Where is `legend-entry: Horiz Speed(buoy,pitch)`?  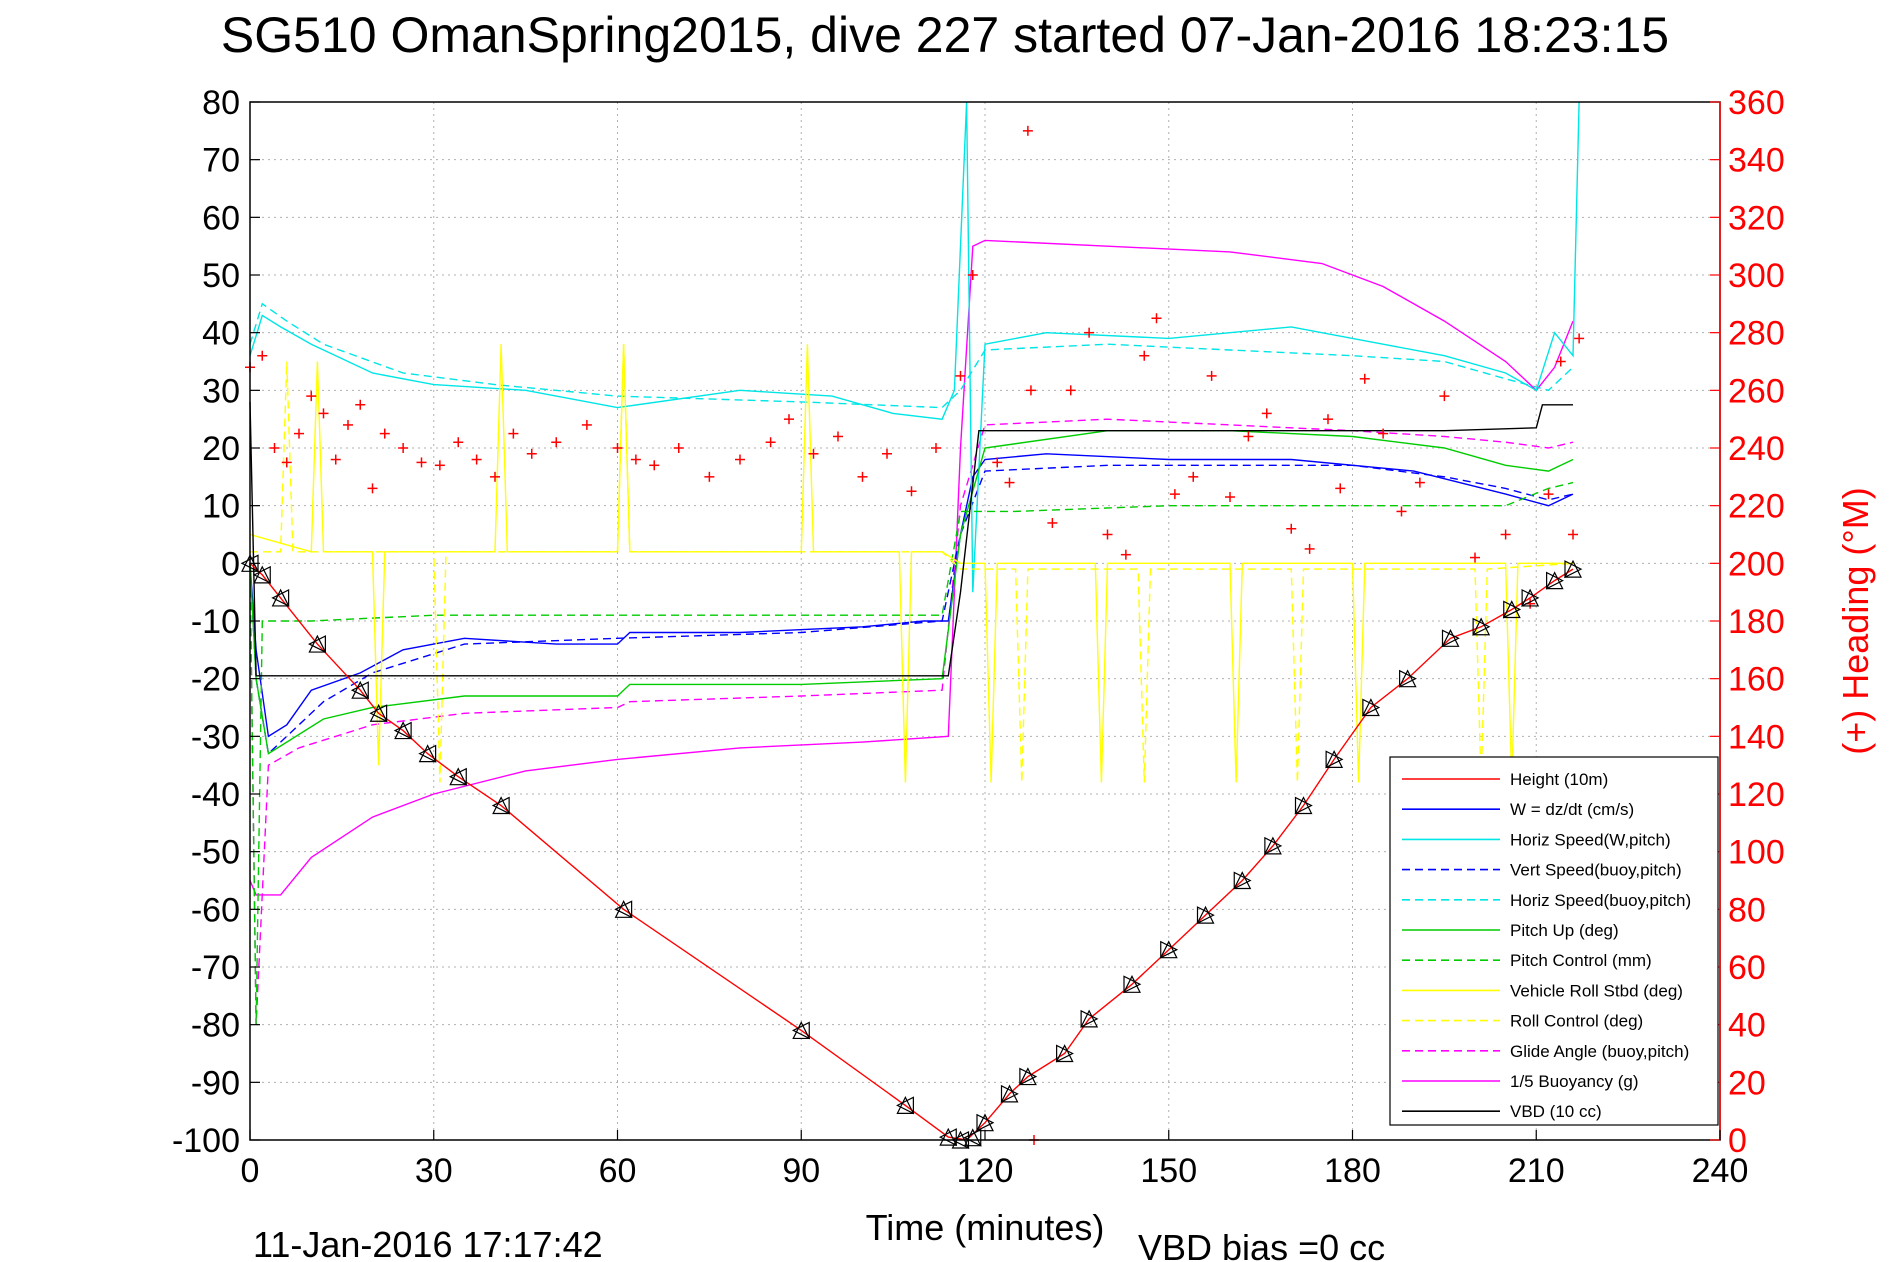
legend-entry: Horiz Speed(buoy,pitch) is located at coordinates (1546, 900).